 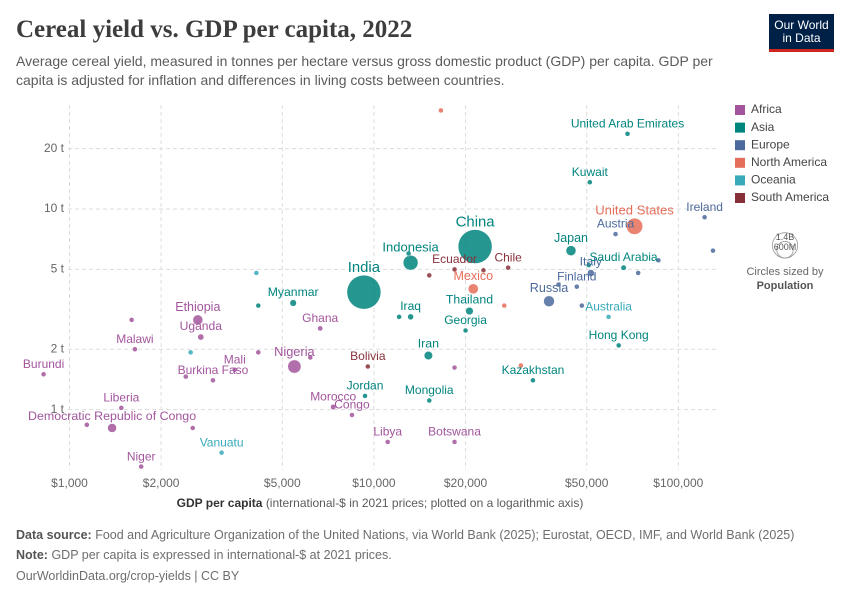 What do you see at coordinates (766, 109) in the screenshot?
I see `legend-label: Africa` at bounding box center [766, 109].